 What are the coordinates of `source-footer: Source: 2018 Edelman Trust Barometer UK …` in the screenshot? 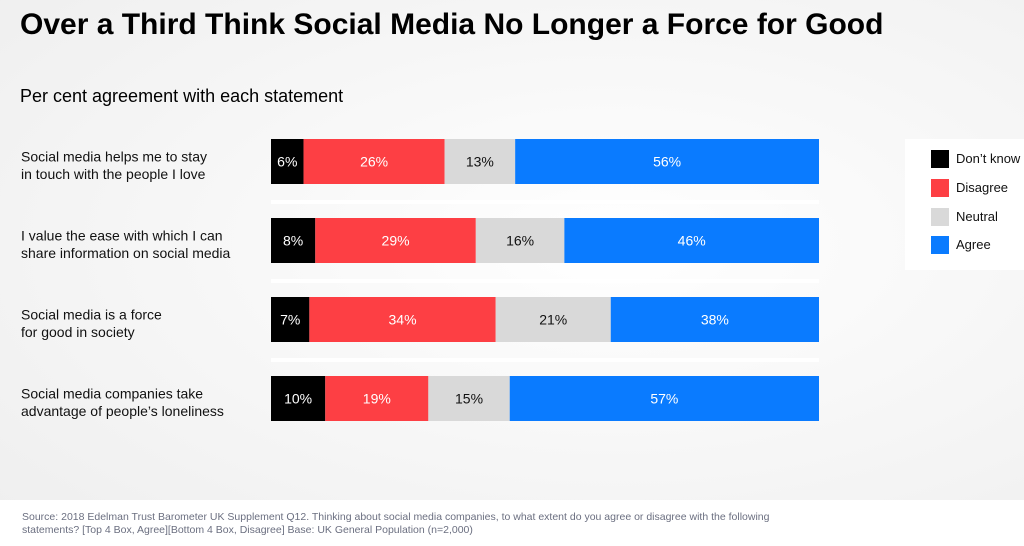 It's located at (512, 523).